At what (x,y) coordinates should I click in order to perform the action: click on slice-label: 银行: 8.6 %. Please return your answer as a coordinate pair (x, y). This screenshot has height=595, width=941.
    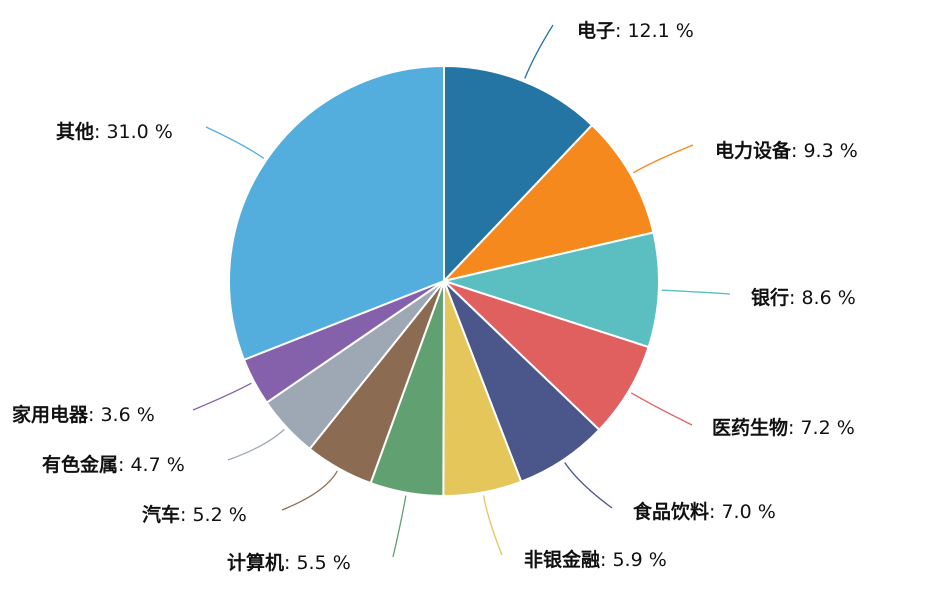
    Looking at the image, I should click on (803, 297).